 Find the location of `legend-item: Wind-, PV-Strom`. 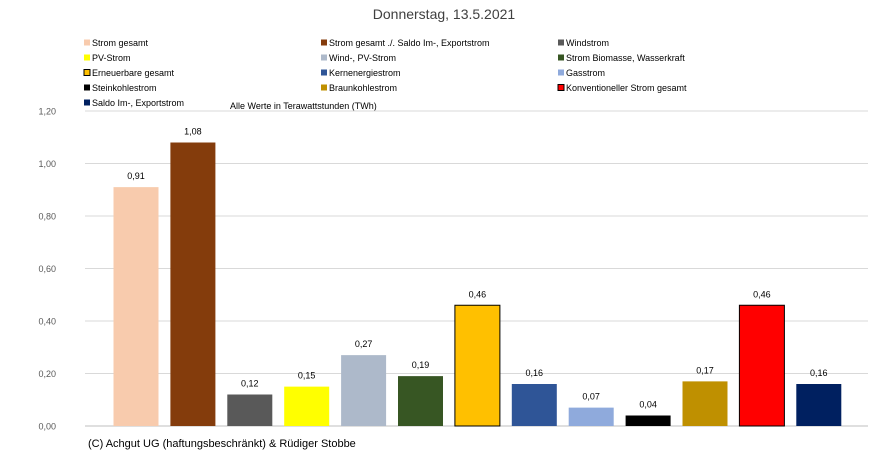

legend-item: Wind-, PV-Strom is located at coordinates (358, 58).